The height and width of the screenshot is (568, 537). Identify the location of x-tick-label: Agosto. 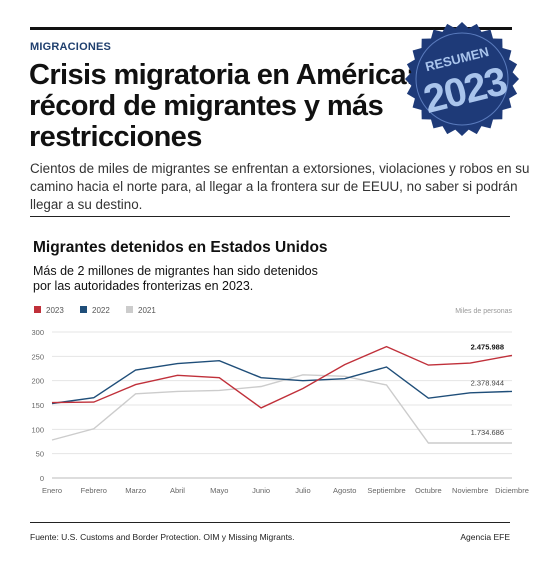
(344, 490).